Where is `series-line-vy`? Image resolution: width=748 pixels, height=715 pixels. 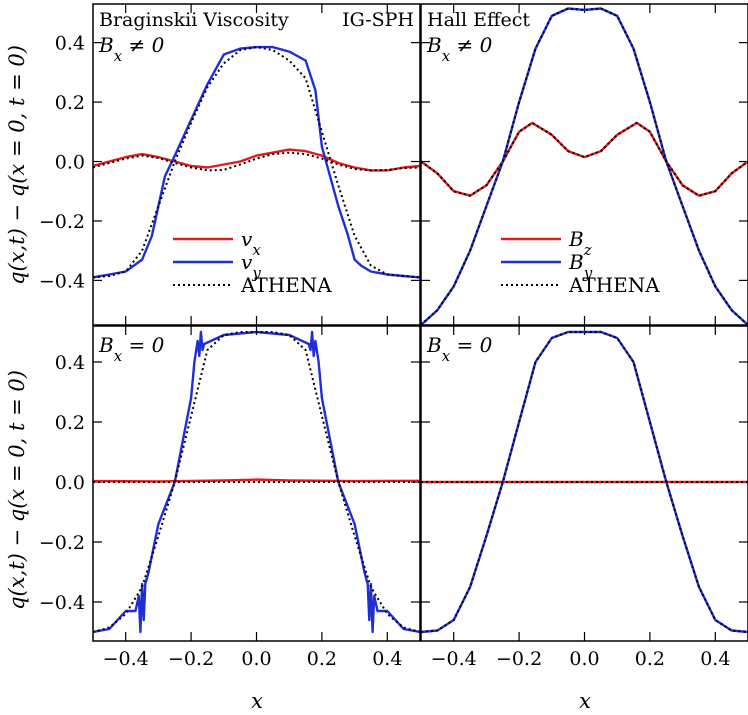 series-line-vy is located at coordinates (256, 162).